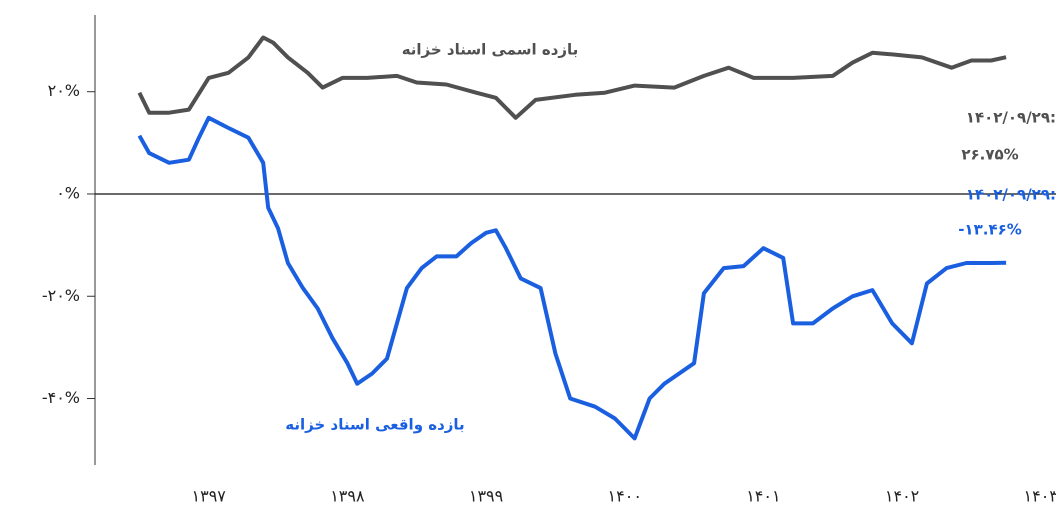  What do you see at coordinates (61, 397) in the screenshot?
I see `y-tick-label: -۴۰%` at bounding box center [61, 397].